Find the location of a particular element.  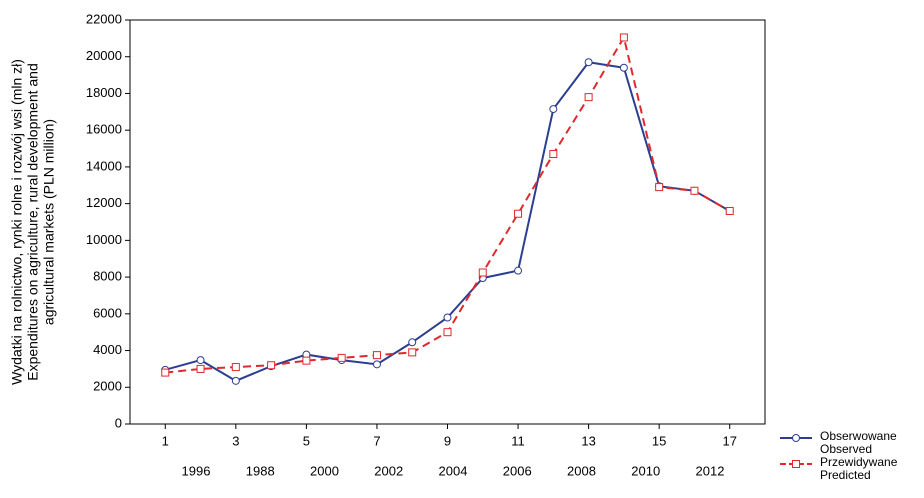

year-label: 2000 is located at coordinates (324, 470).